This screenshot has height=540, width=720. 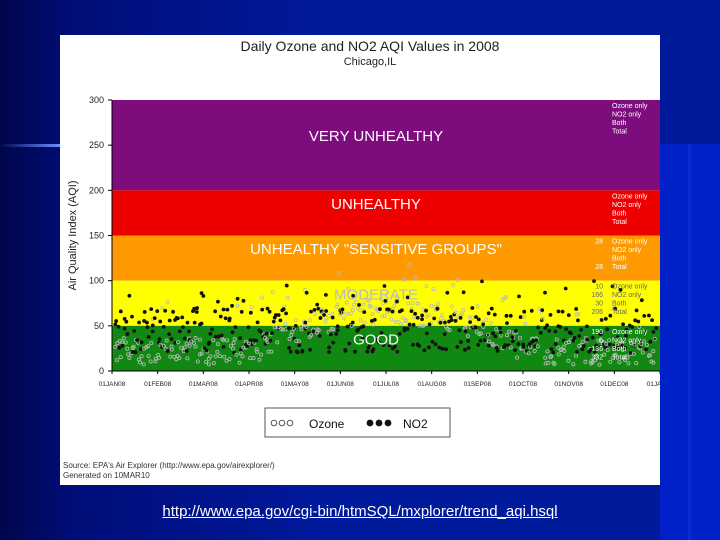 I want to click on x-tick-label: 01AUG08, so click(x=431, y=384).